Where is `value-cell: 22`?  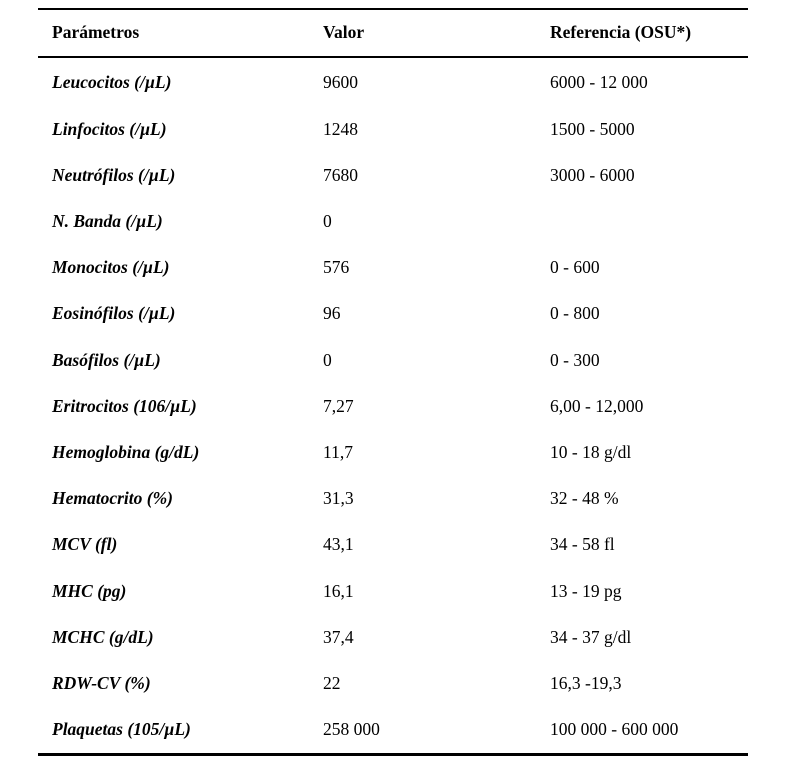
value-cell: 22 is located at coordinates (332, 683).